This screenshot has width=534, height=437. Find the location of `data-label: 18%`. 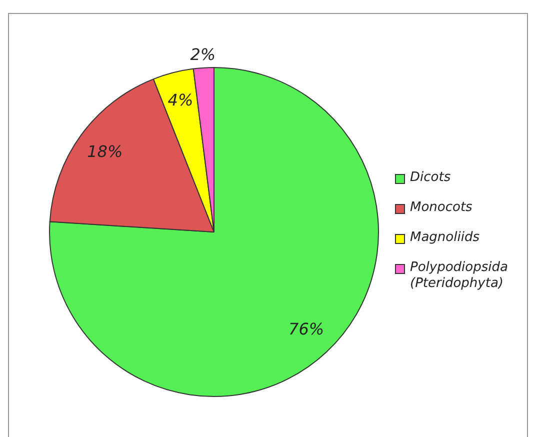

data-label: 18% is located at coordinates (105, 151).